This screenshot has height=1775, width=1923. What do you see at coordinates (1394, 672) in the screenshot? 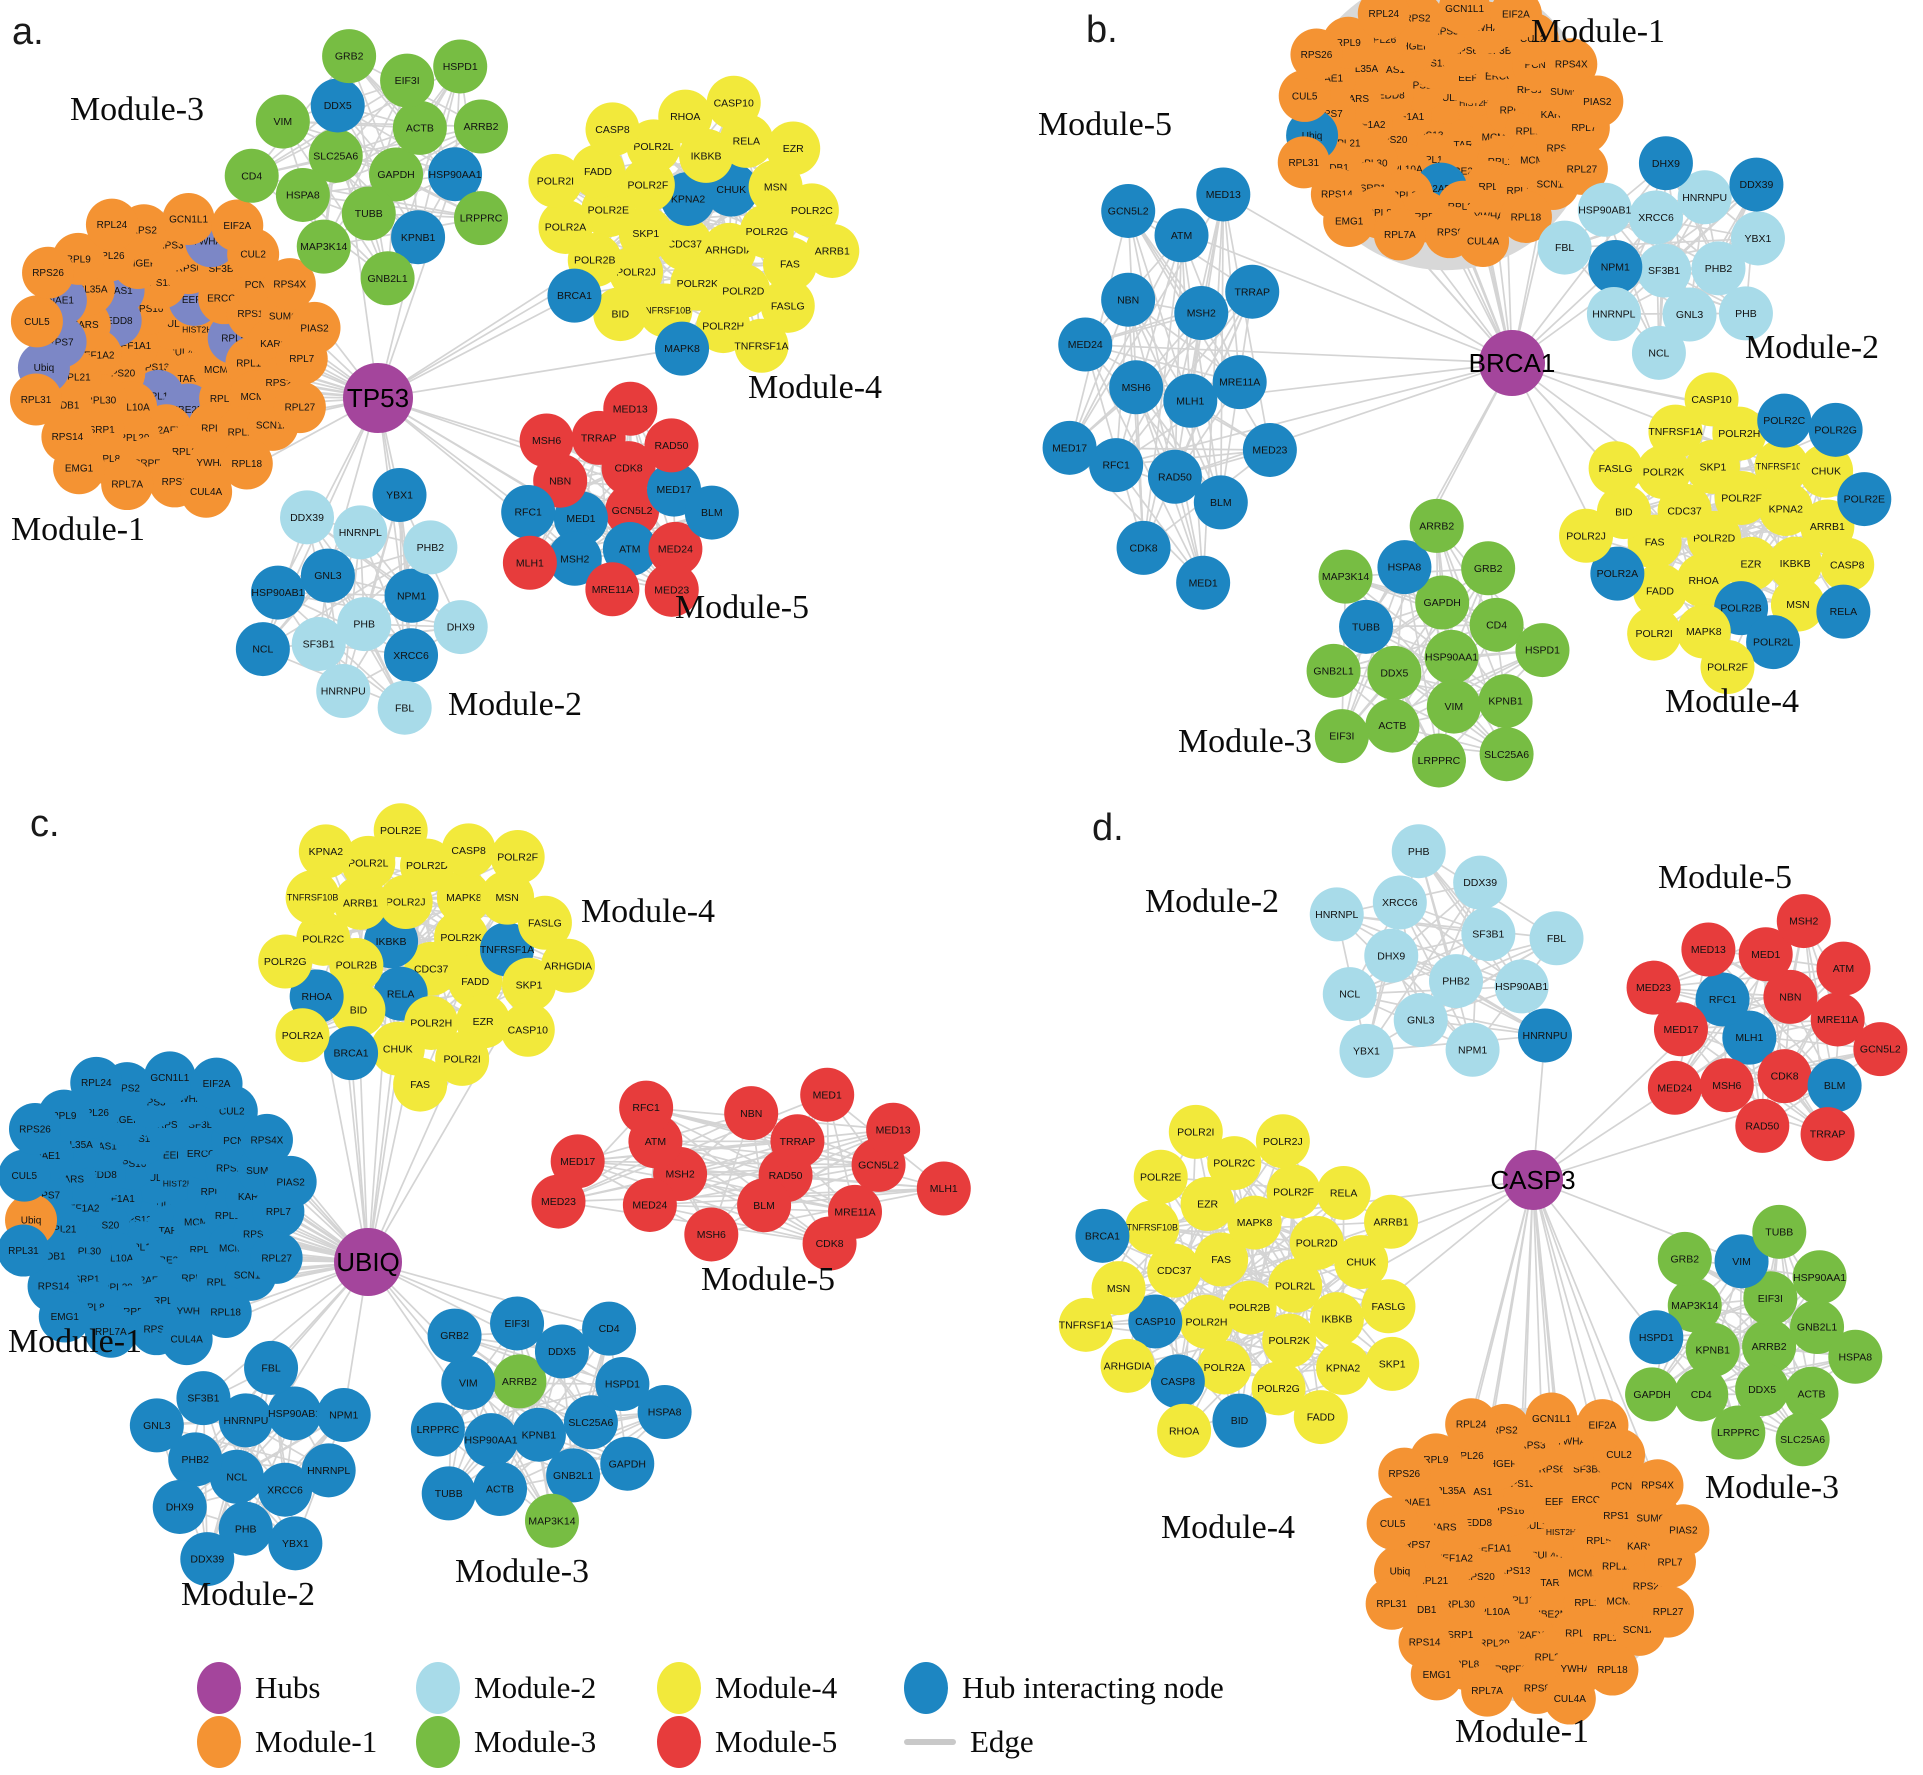
I see `node-DDX5` at bounding box center [1394, 672].